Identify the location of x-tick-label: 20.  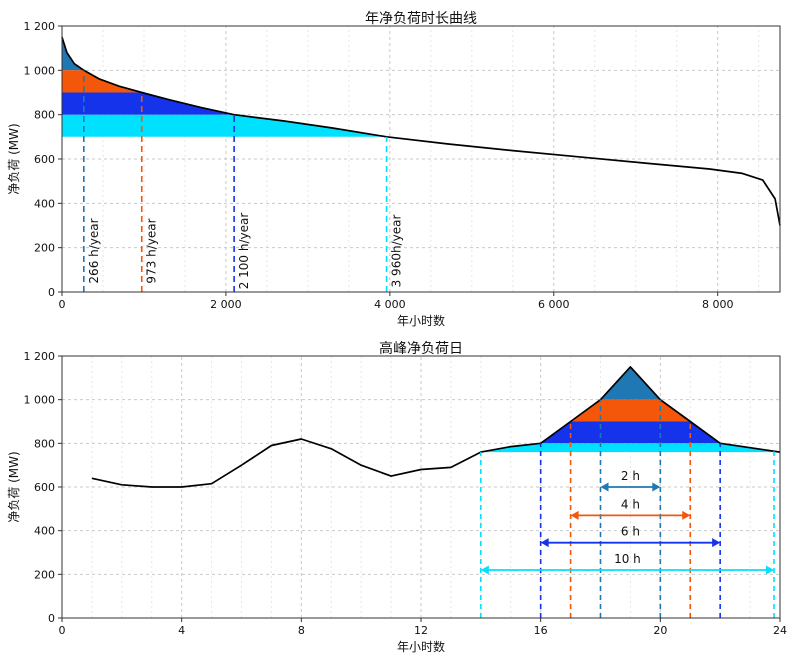
(660, 630).